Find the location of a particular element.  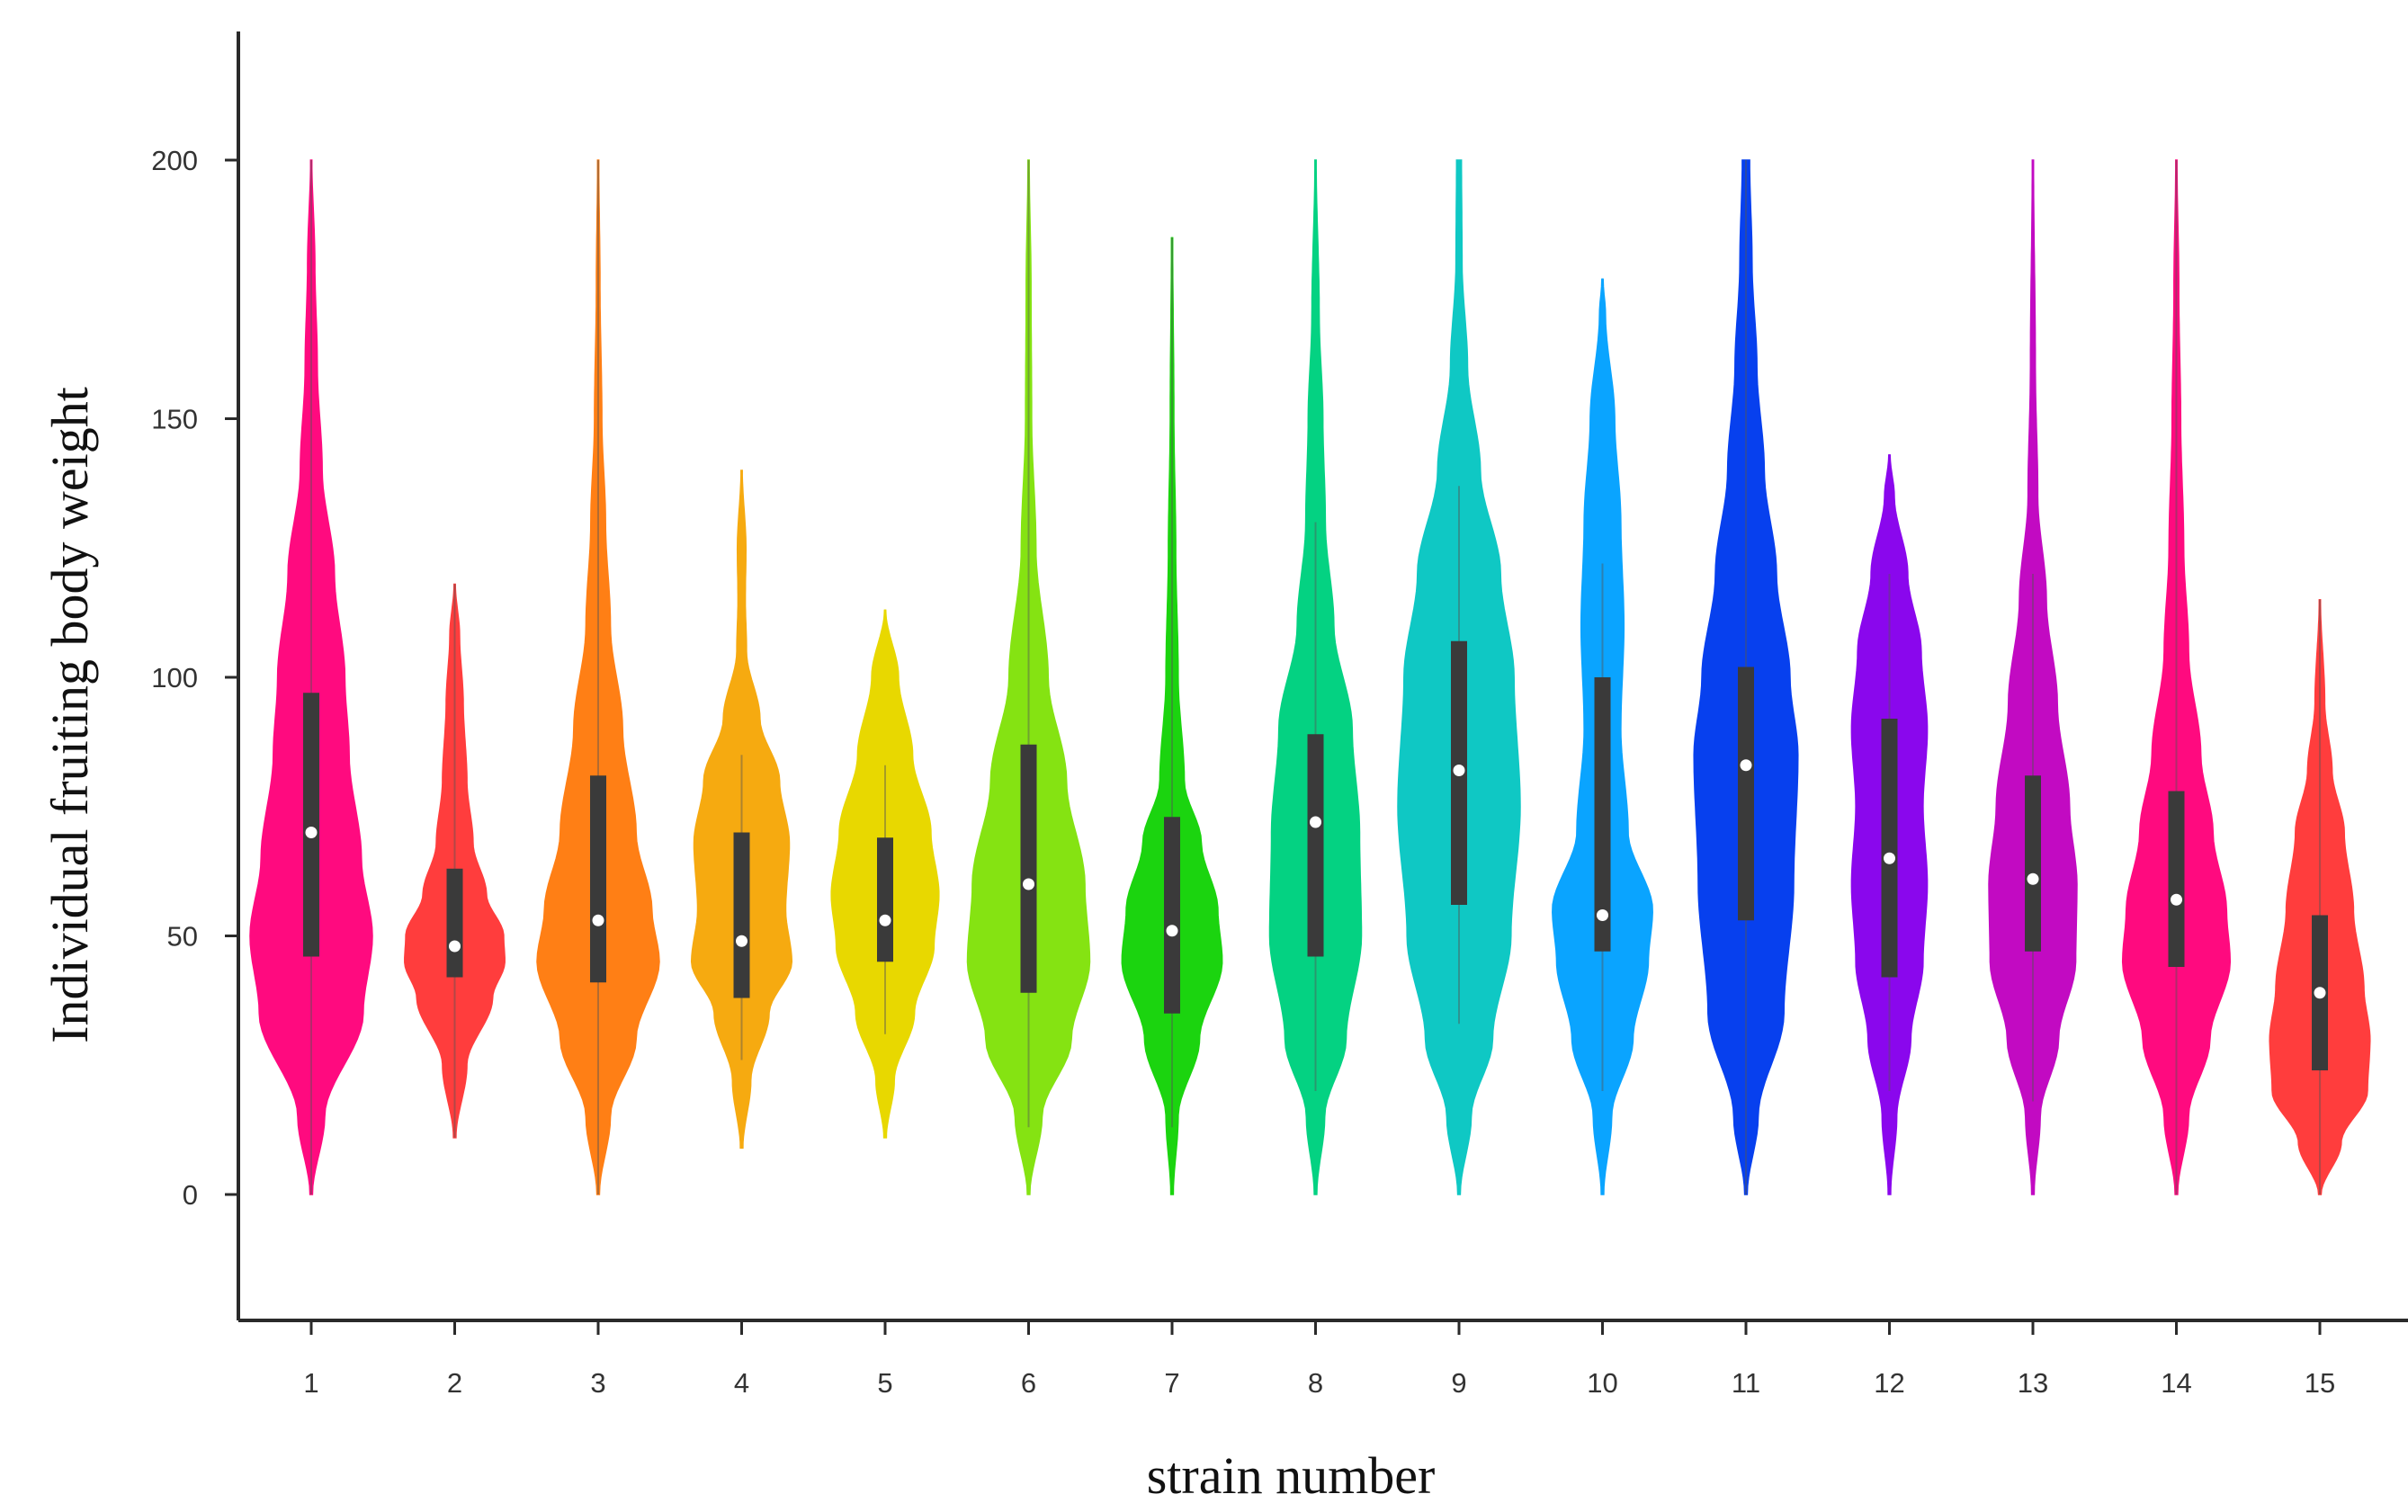

x-tick-label: 4 is located at coordinates (741, 1383).